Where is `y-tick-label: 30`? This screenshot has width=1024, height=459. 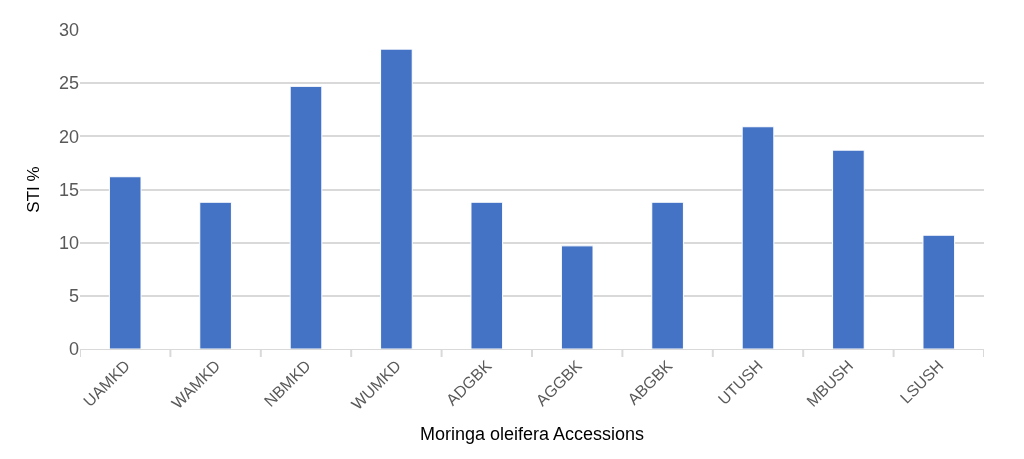 y-tick-label: 30 is located at coordinates (68, 30).